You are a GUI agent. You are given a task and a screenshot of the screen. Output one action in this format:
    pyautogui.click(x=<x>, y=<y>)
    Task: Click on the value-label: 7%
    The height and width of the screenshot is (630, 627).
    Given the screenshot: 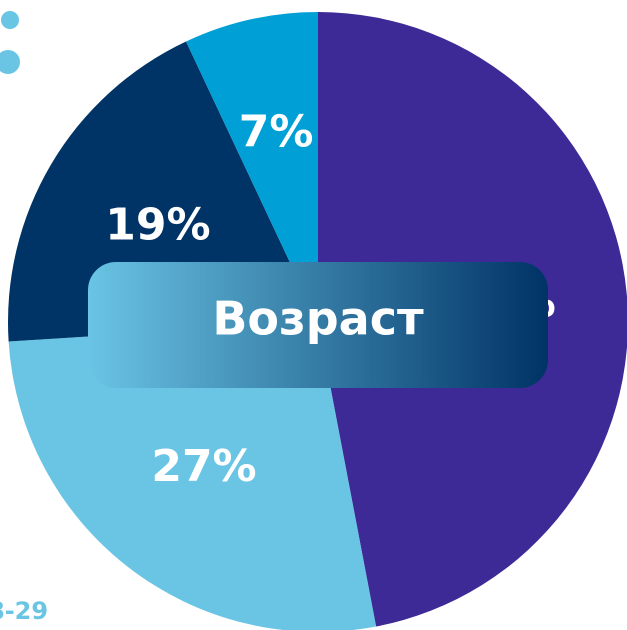 What is the action you would take?
    pyautogui.click(x=276, y=131)
    